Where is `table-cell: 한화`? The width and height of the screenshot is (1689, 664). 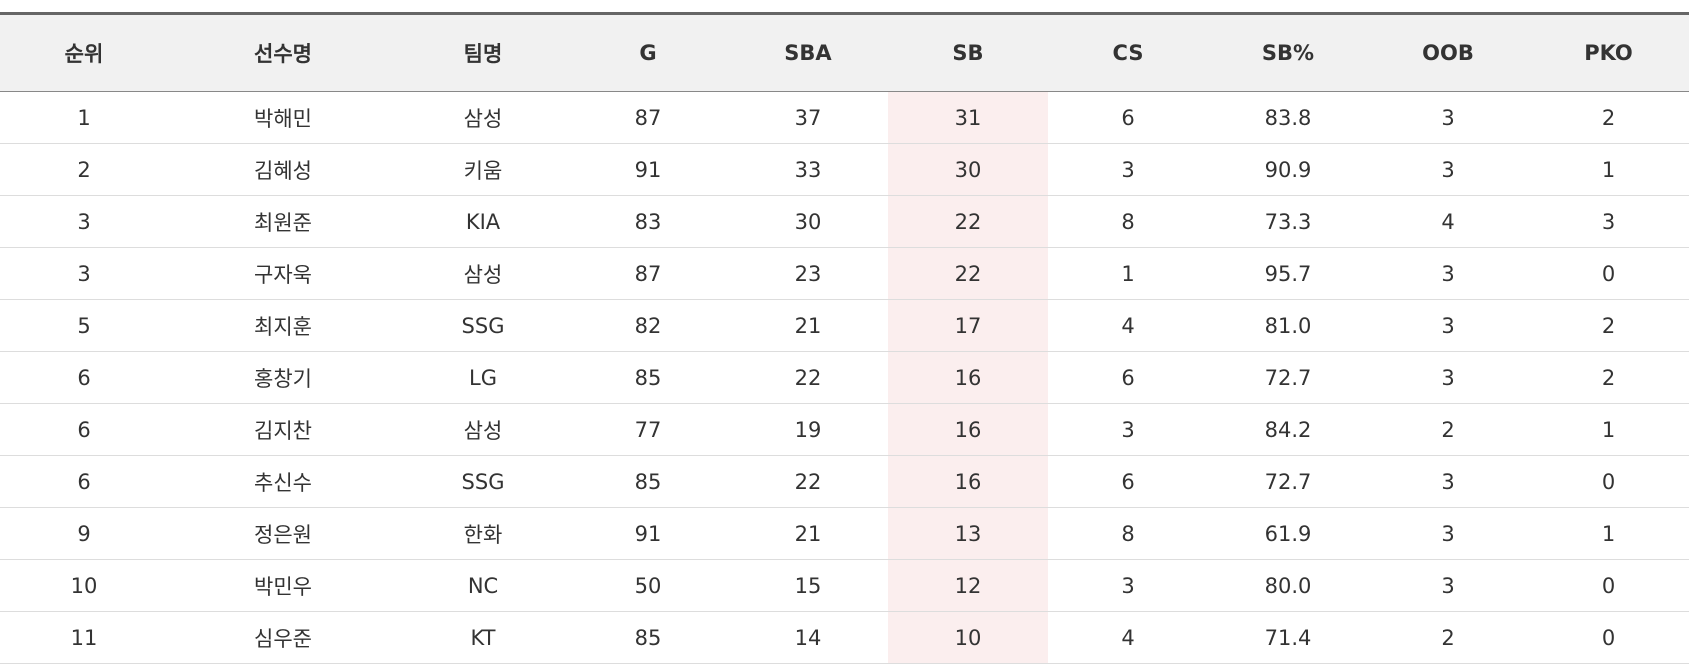 table-cell: 한화 is located at coordinates (483, 533).